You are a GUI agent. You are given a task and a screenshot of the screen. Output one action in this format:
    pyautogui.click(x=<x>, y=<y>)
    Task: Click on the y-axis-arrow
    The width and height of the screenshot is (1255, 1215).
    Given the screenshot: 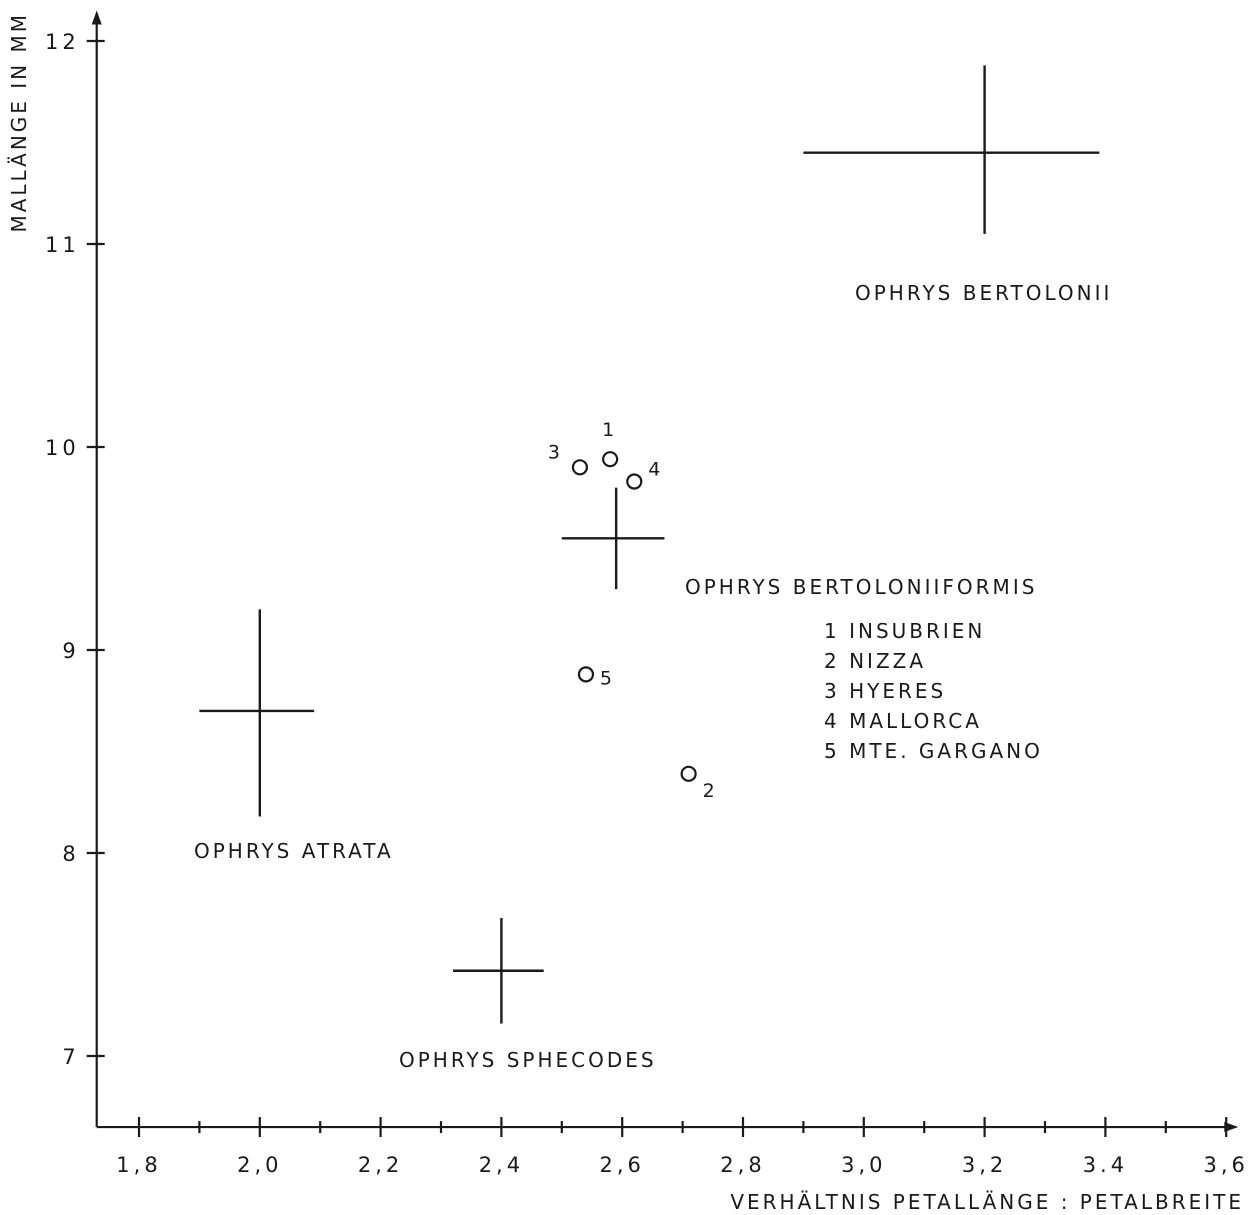 What is the action you would take?
    pyautogui.click(x=96, y=17)
    